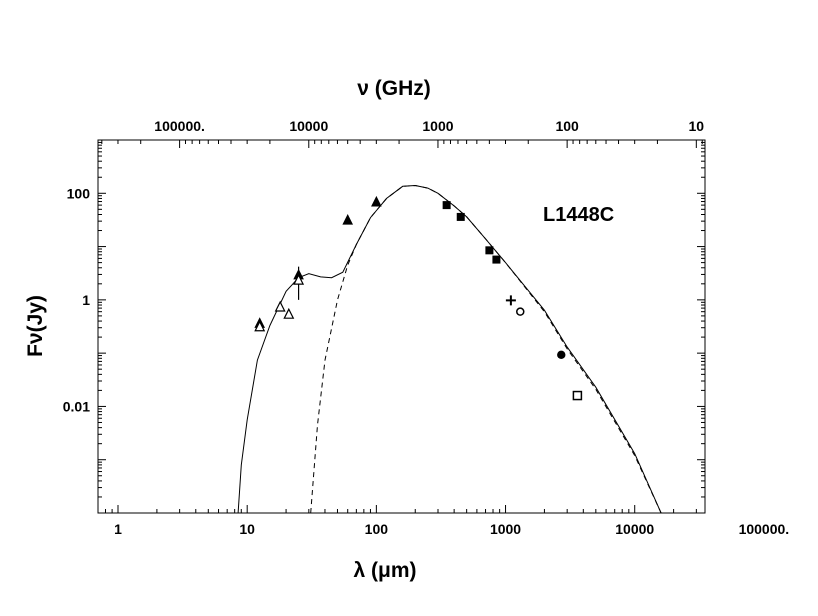 The width and height of the screenshot is (818, 616). Describe the element at coordinates (394, 88) in the screenshot. I see `x2-axis-title: ν (GHz)` at that location.